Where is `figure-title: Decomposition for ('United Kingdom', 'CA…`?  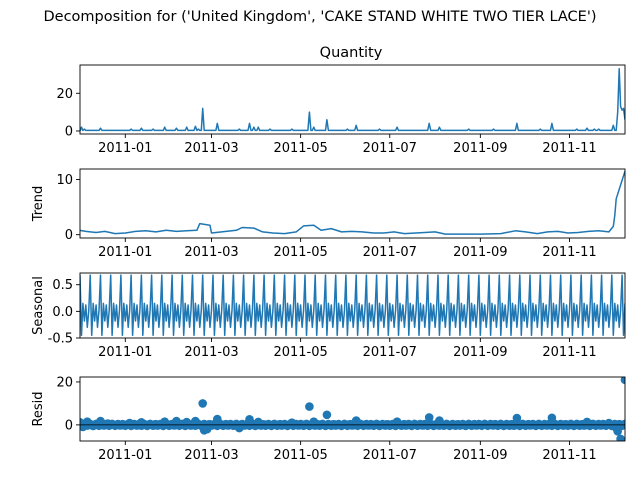 figure-title: Decomposition for ('United Kingdom', 'CA… is located at coordinates (319, 17).